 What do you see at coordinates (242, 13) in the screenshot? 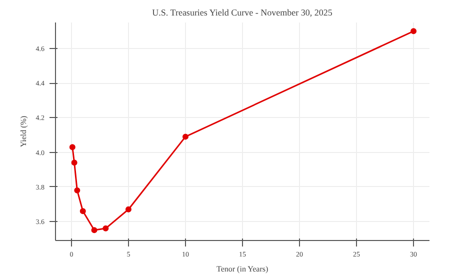
I see `chart-title: U.S. Treasuries Yield Curve - November 30, 2025` at bounding box center [242, 13].